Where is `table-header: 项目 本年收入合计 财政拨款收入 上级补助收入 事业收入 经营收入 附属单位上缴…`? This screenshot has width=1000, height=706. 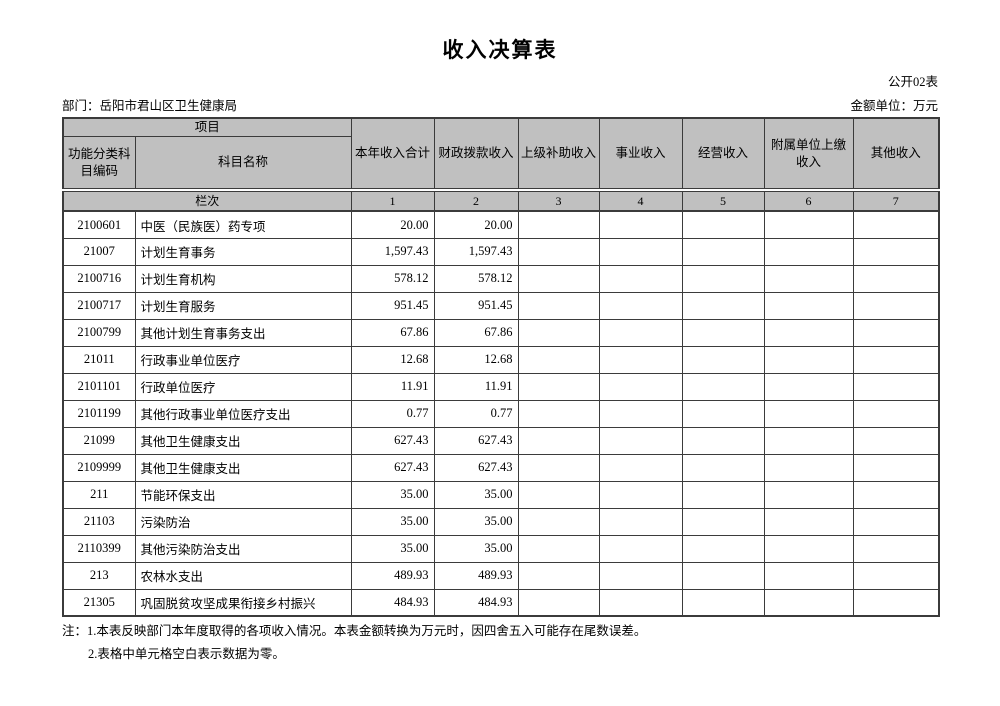
table-header: 项目 本年收入合计 财政拨款收入 上级补助收入 事业收入 经营收入 附属单位上缴… is located at coordinates (501, 165).